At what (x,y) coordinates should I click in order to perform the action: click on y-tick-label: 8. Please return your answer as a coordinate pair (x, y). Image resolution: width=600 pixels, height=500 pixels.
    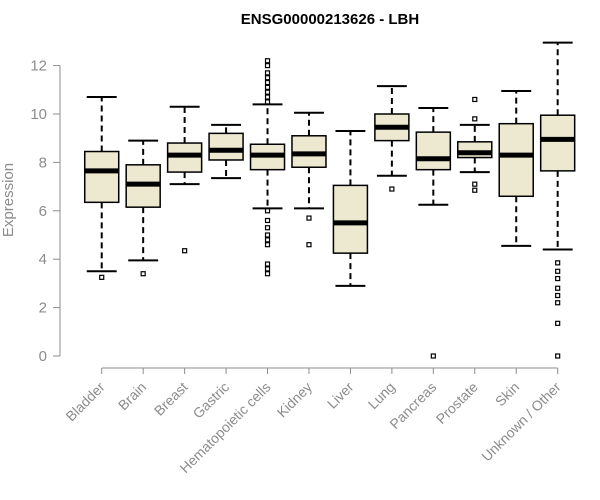
    Looking at the image, I should click on (43, 162).